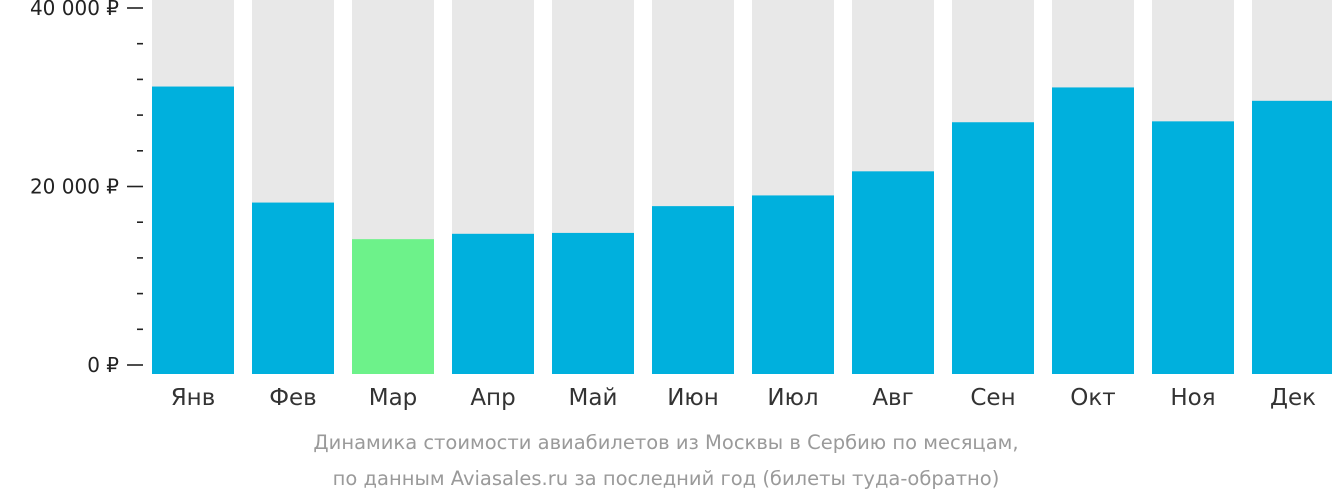 The width and height of the screenshot is (1332, 502). Describe the element at coordinates (892, 398) in the screenshot. I see `x-tick-label: Авг` at that location.